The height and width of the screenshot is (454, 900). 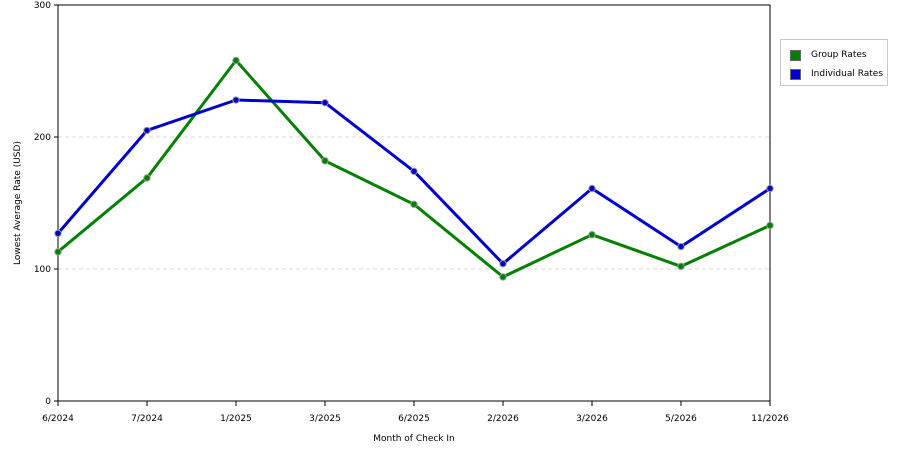 What do you see at coordinates (592, 419) in the screenshot?
I see `x-tick-label: 3/2026` at bounding box center [592, 419].